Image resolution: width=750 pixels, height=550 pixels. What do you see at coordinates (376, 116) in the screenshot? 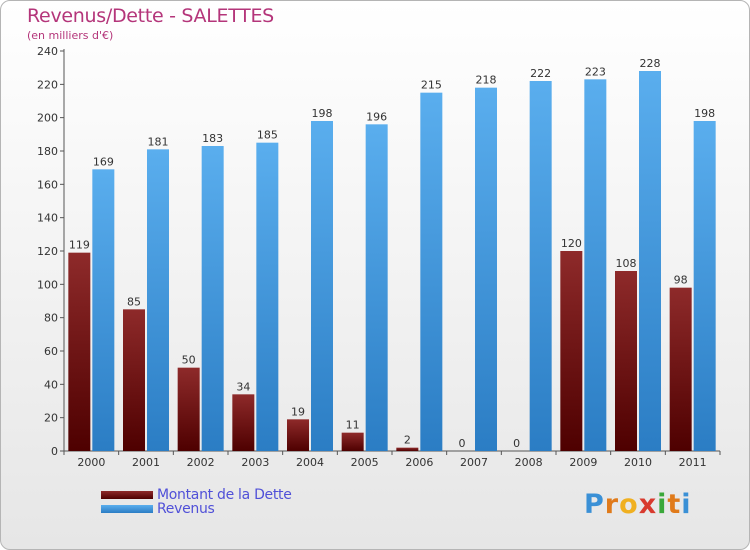
I see `data-label-revenue: 196` at bounding box center [376, 116].